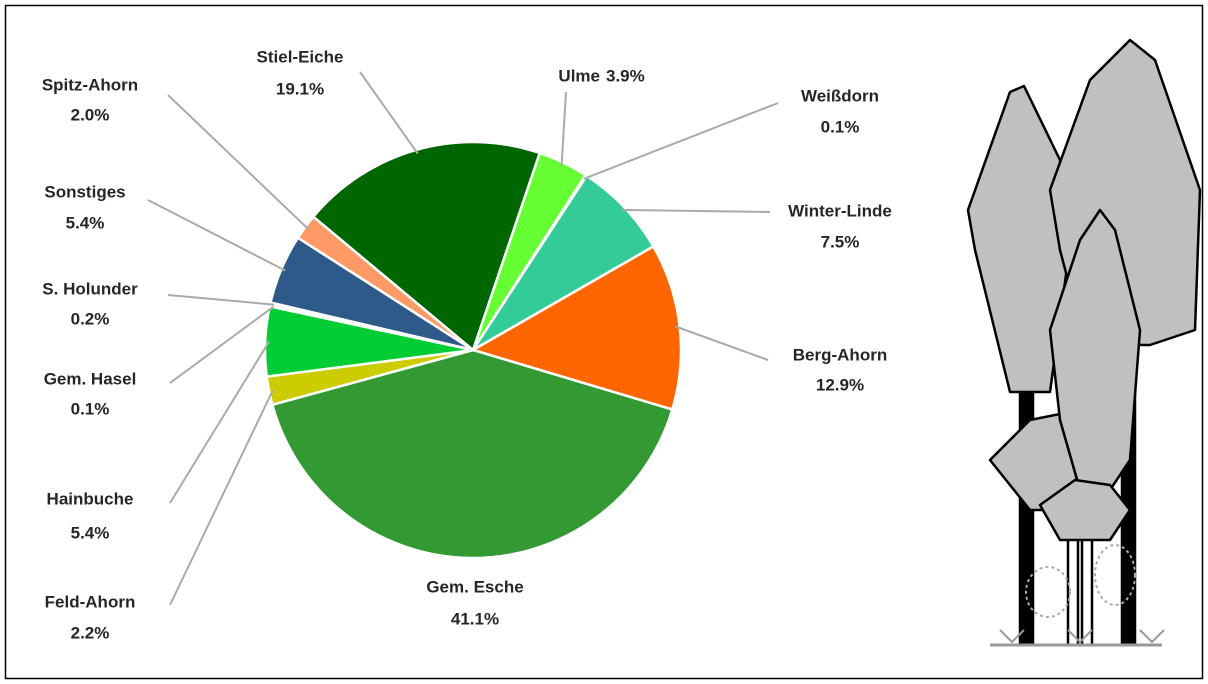  What do you see at coordinates (90, 318) in the screenshot?
I see `value-label: 0.2%` at bounding box center [90, 318].